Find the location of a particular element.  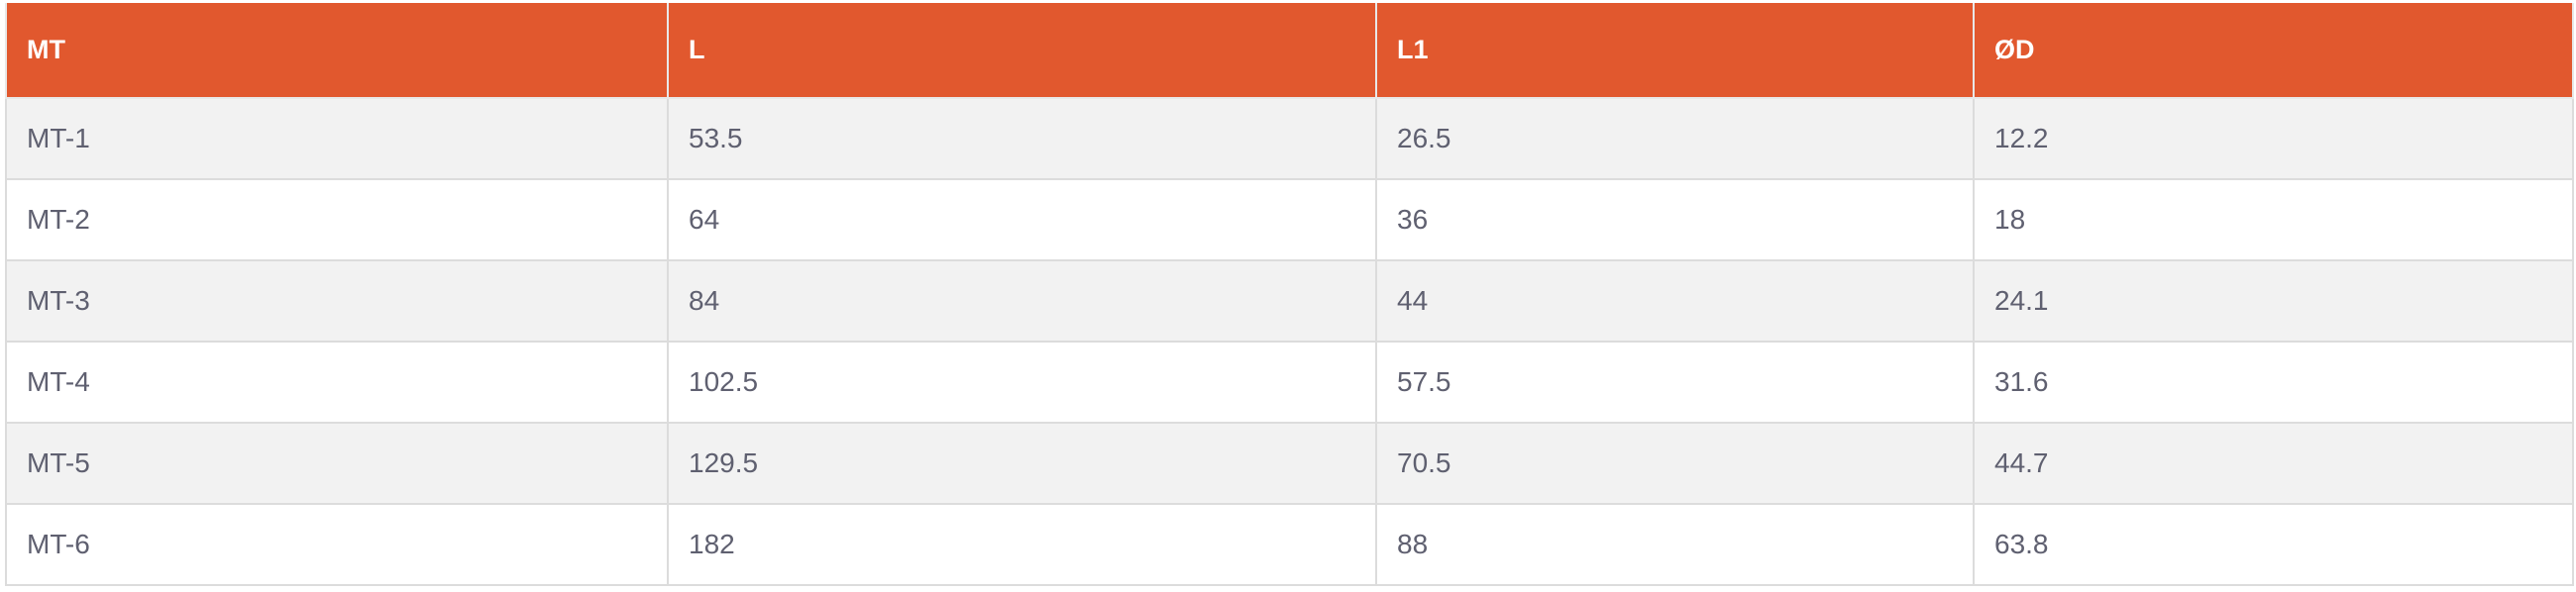

cell-l: 53.5 is located at coordinates (1022, 138).